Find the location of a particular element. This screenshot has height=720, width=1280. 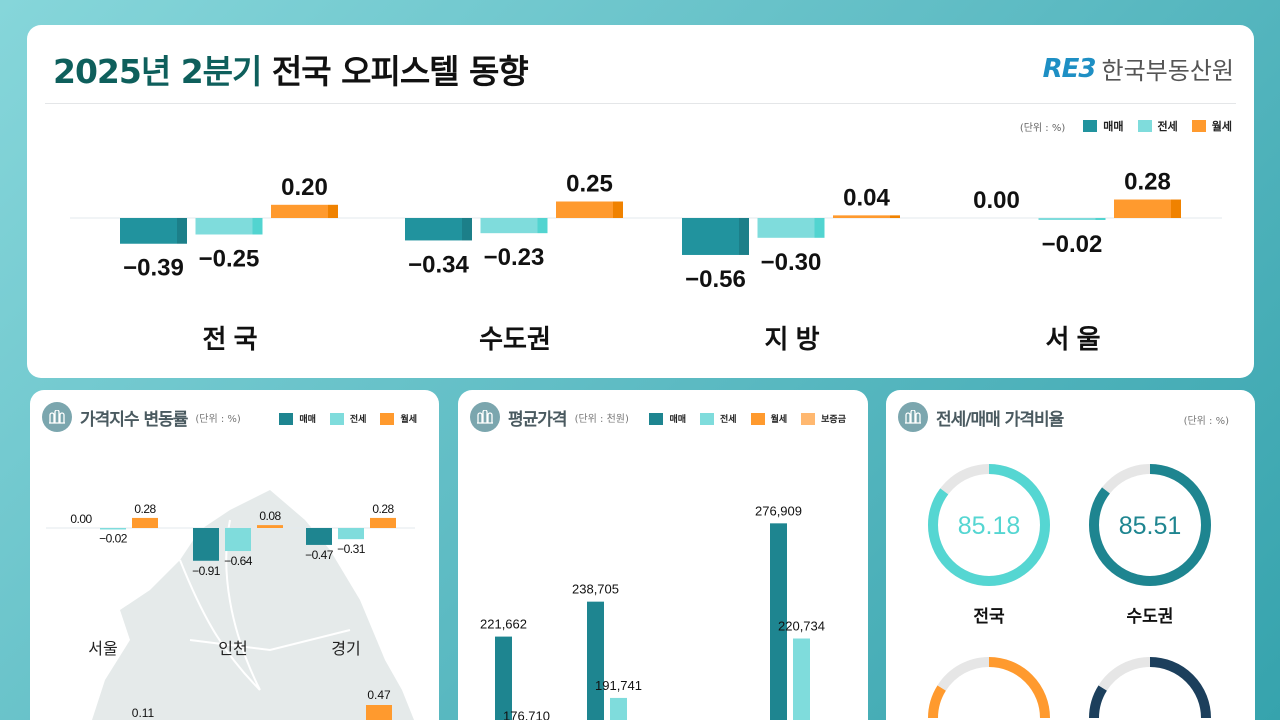

region-label: 인천 is located at coordinates (232, 649).